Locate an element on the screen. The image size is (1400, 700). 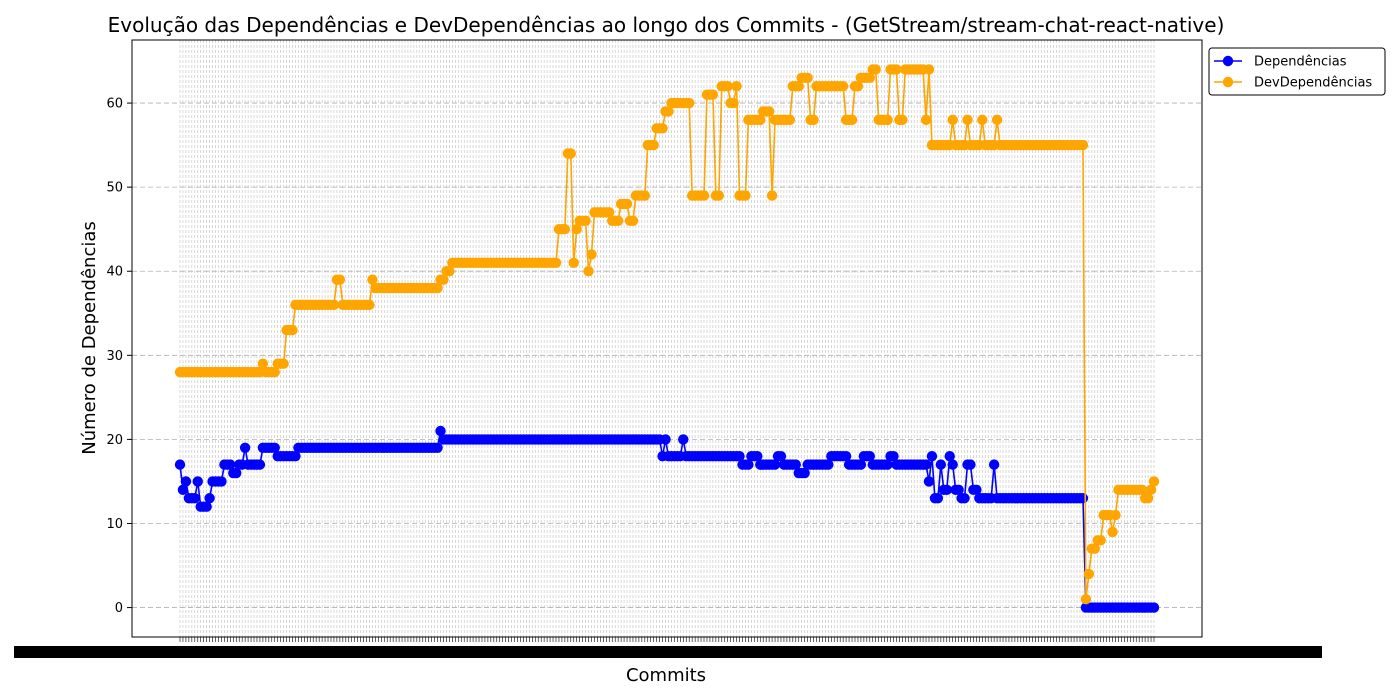
legend: Dependências DevDependências is located at coordinates (1297, 71).